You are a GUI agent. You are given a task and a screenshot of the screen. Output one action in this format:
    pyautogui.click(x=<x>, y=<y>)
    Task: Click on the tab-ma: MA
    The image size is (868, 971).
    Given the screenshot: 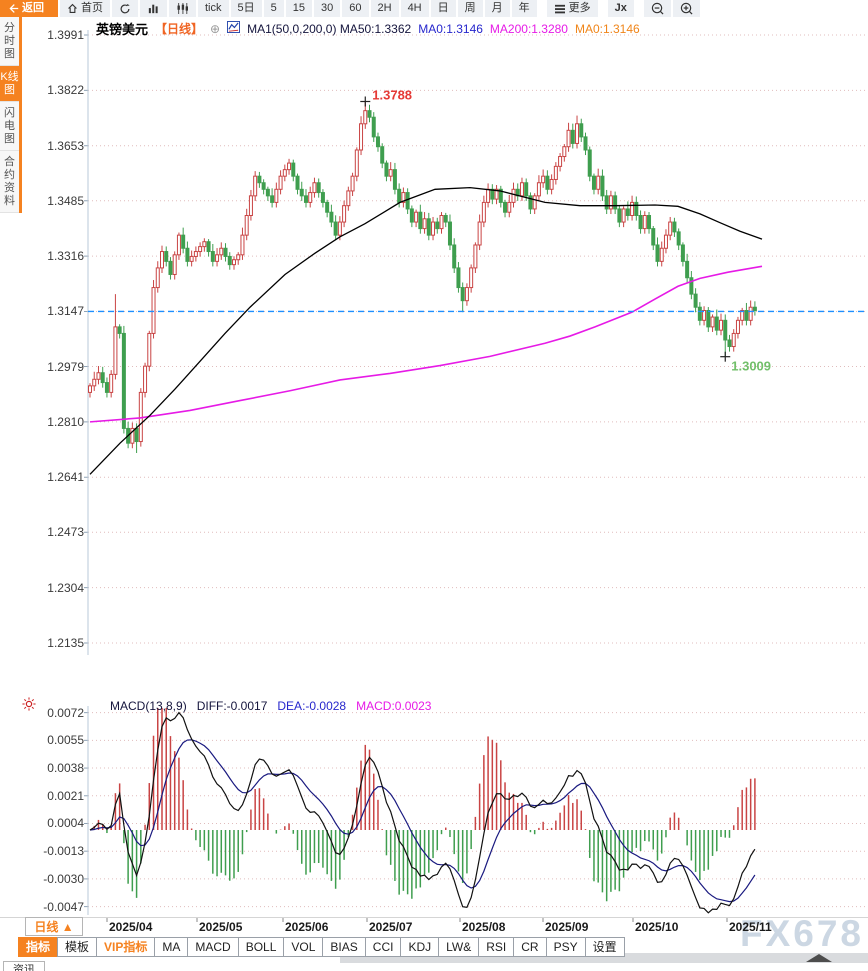 What is the action you would take?
    pyautogui.click(x=171, y=947)
    